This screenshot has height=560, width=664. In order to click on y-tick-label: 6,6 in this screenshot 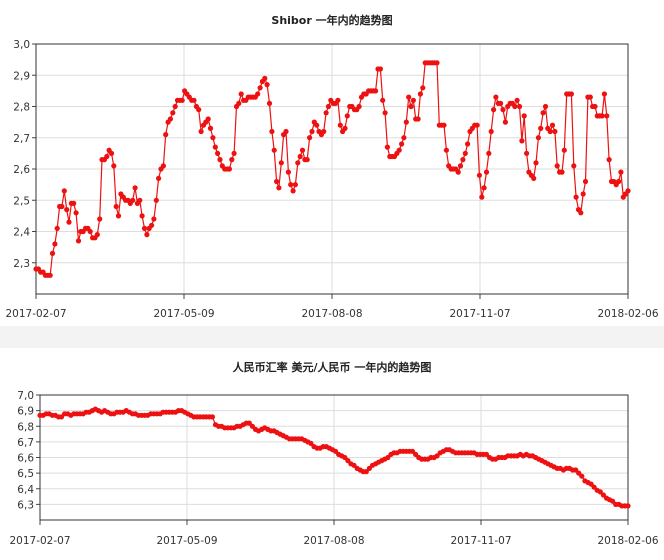, I will do `click(25, 459)`.